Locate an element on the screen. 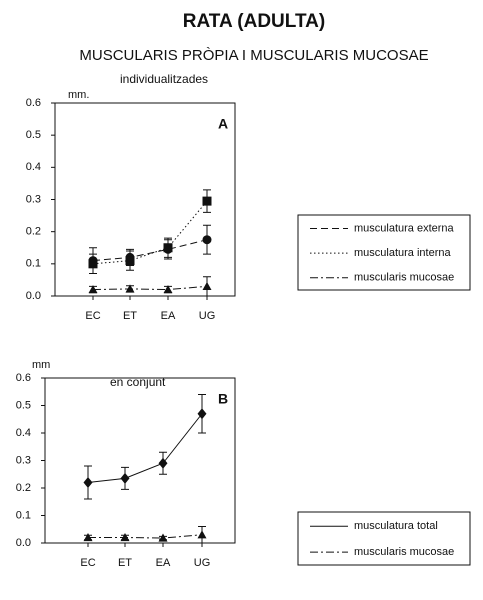  legend-label: musculatura externa is located at coordinates (404, 228).